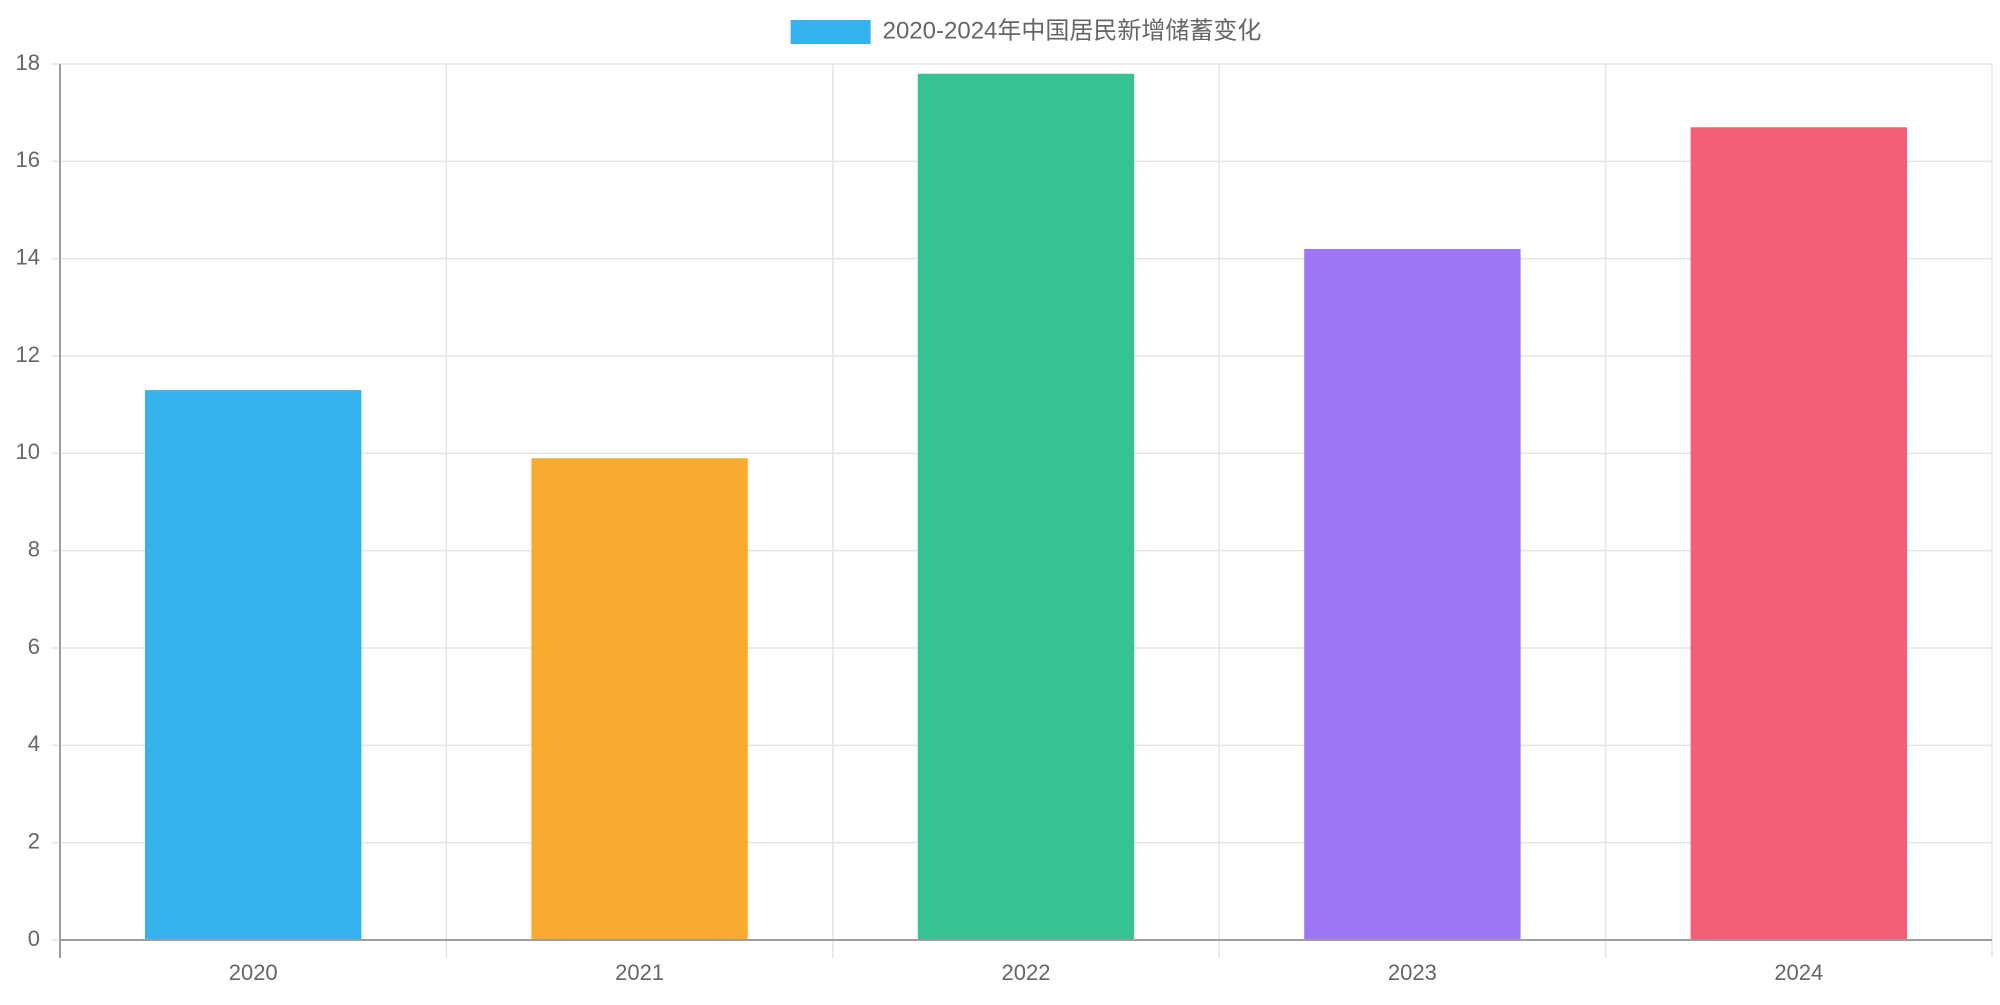 The width and height of the screenshot is (2000, 1005). Describe the element at coordinates (639, 699) in the screenshot. I see `bar-2021` at that location.